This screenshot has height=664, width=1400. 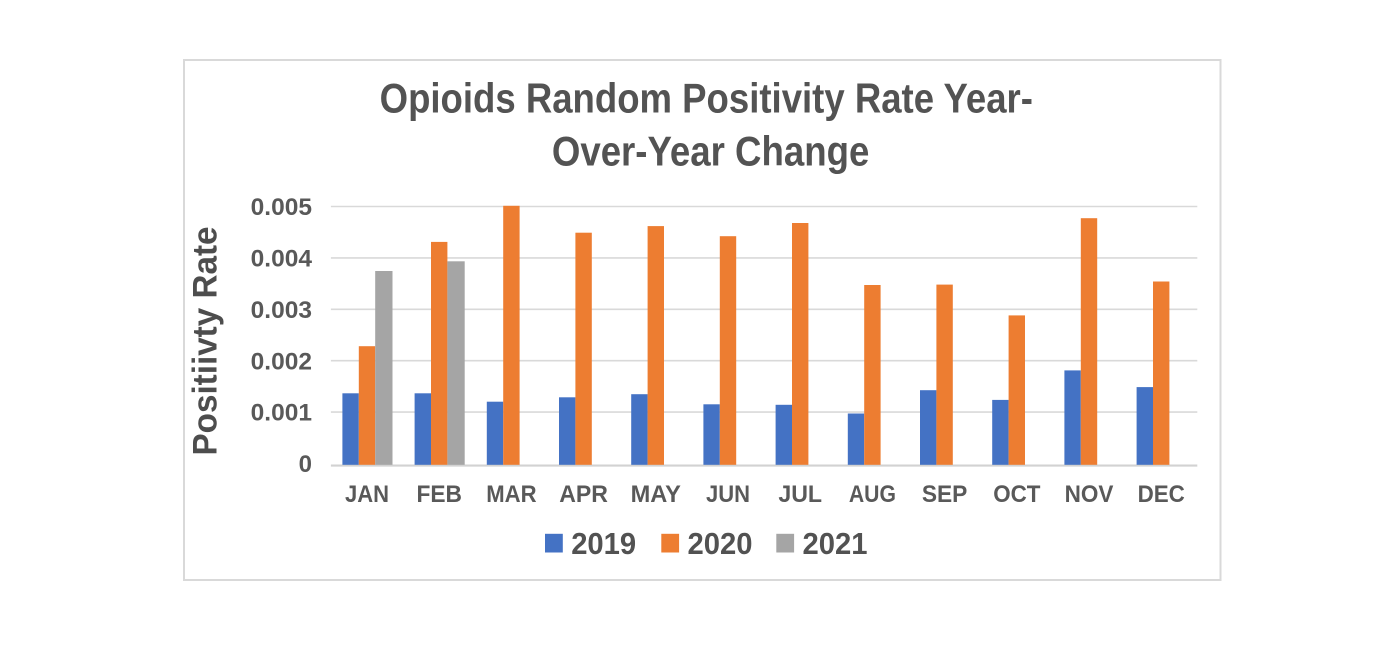 What do you see at coordinates (711, 150) in the screenshot?
I see `svg-text: Over-Year Change` at bounding box center [711, 150].